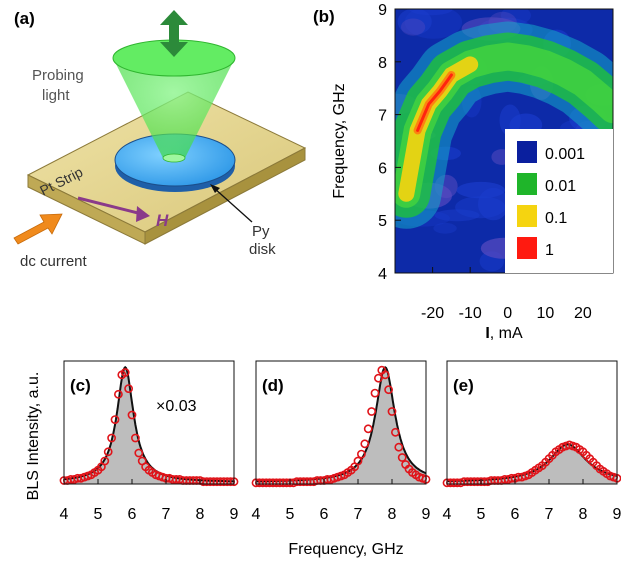 The height and width of the screenshot is (562, 621). Describe the element at coordinates (487, 333) in the screenshot. I see `x-axis-symbol: I` at that location.